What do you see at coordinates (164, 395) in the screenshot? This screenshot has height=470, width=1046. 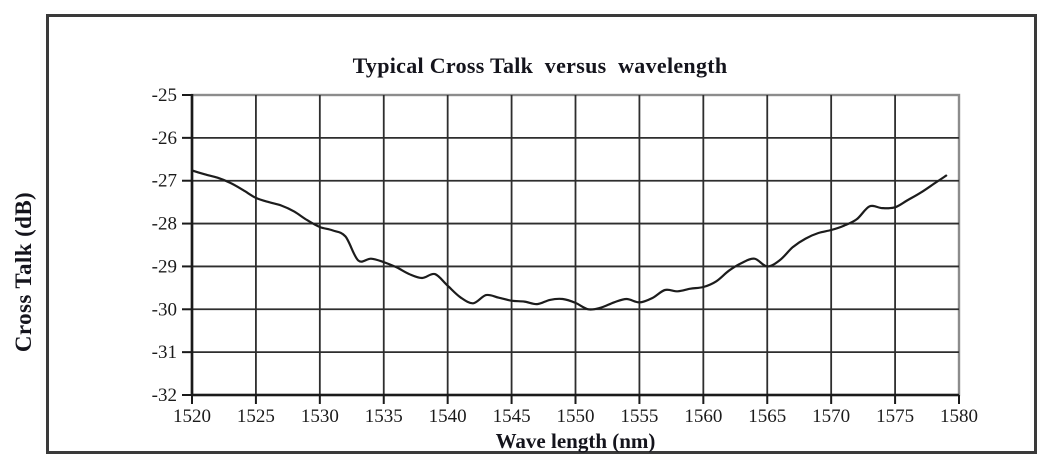 I see `y-tick-label: -32` at bounding box center [164, 395].